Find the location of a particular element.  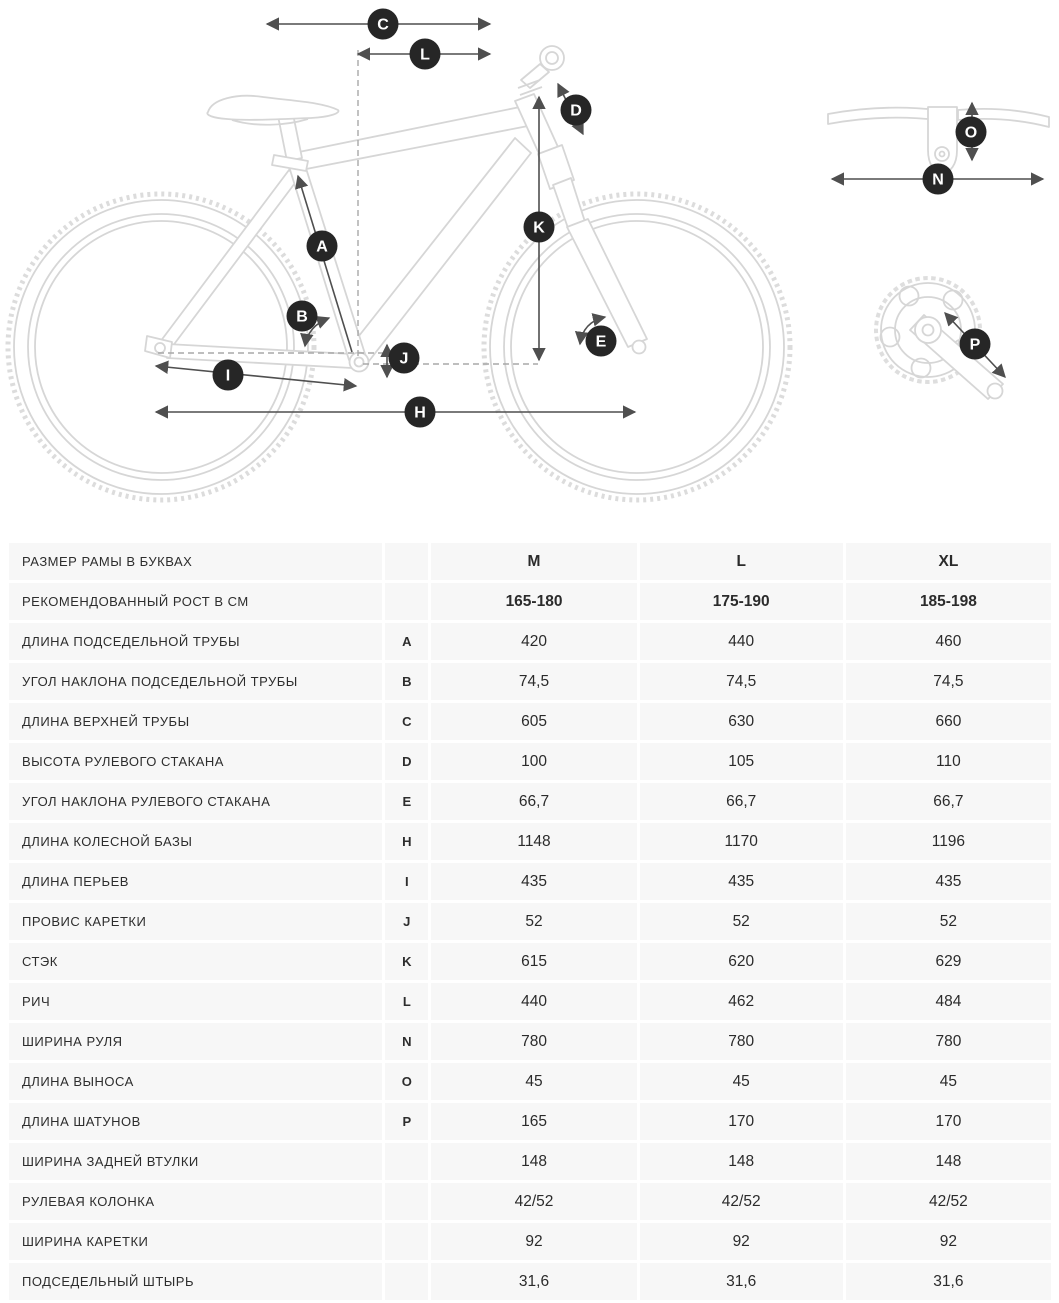

suspension-fork is located at coordinates (592, 249).